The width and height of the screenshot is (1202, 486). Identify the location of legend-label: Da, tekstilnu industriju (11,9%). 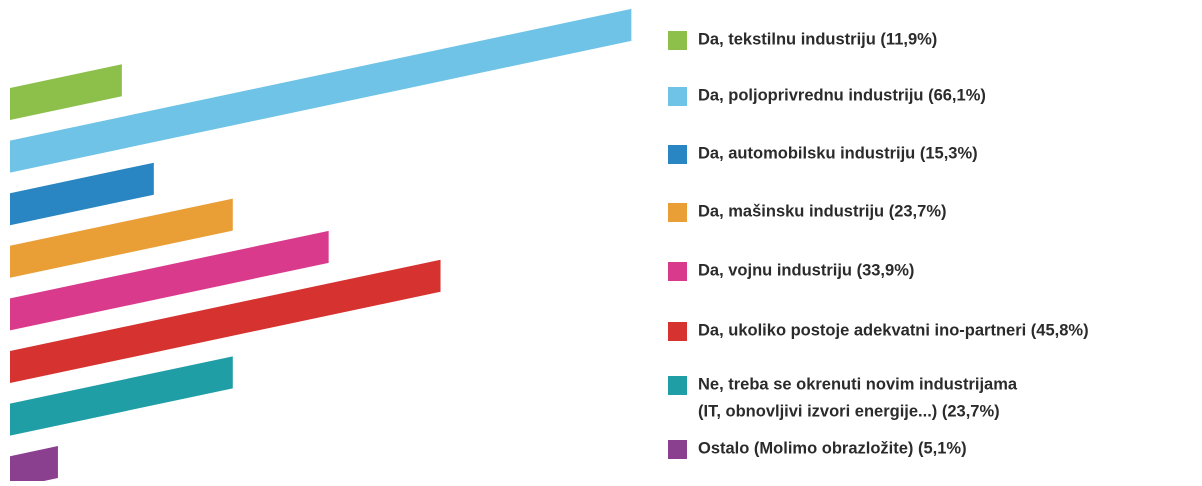
(817, 39).